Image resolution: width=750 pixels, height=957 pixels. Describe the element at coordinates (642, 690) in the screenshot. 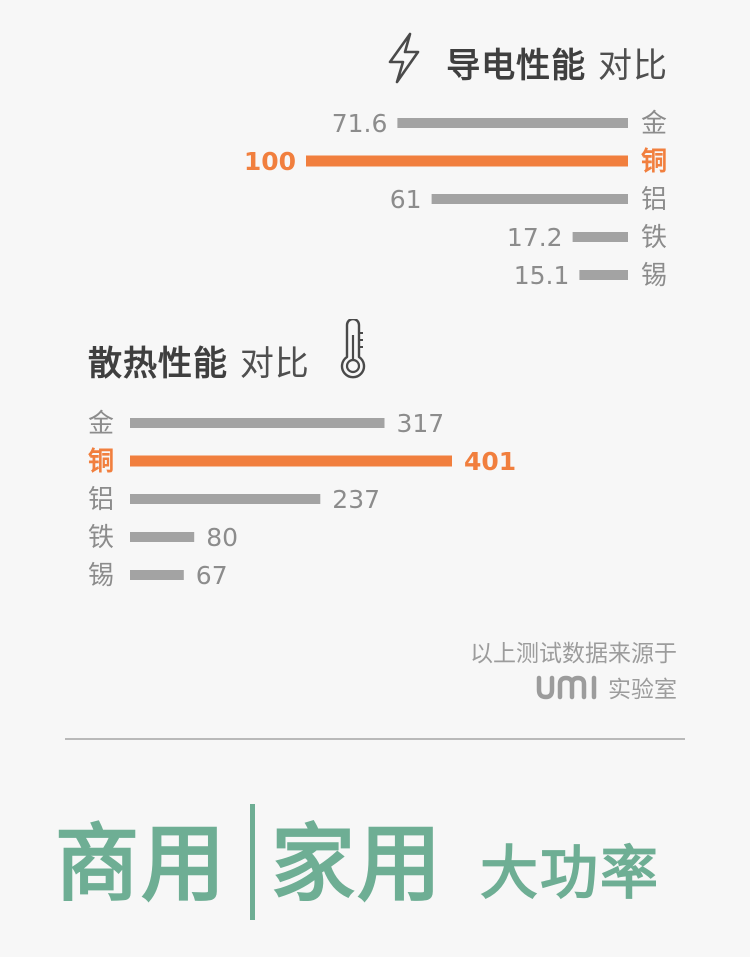

I see `source-lab-label: 实验室` at that location.